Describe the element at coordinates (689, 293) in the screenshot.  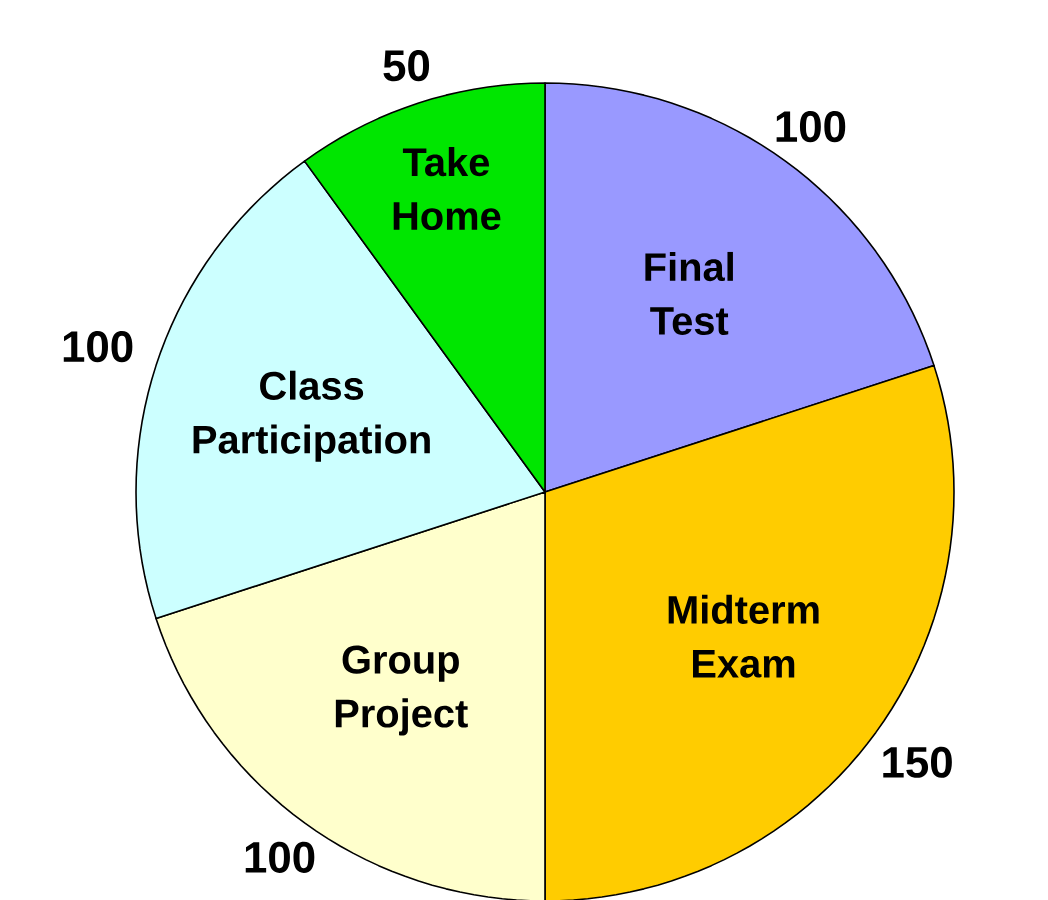
I see `slice-label: Final Test` at that location.